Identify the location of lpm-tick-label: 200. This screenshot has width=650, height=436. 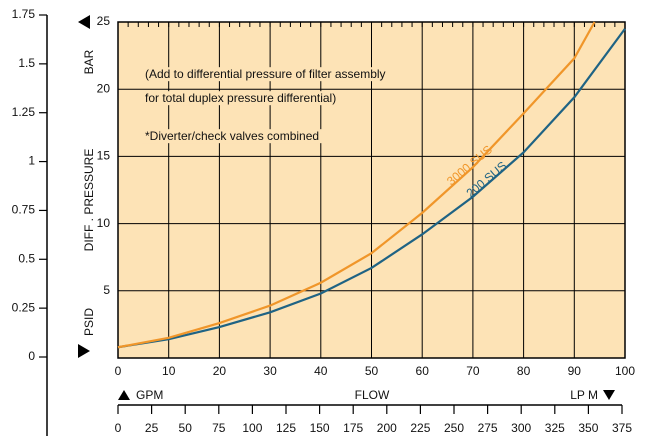
(387, 428).